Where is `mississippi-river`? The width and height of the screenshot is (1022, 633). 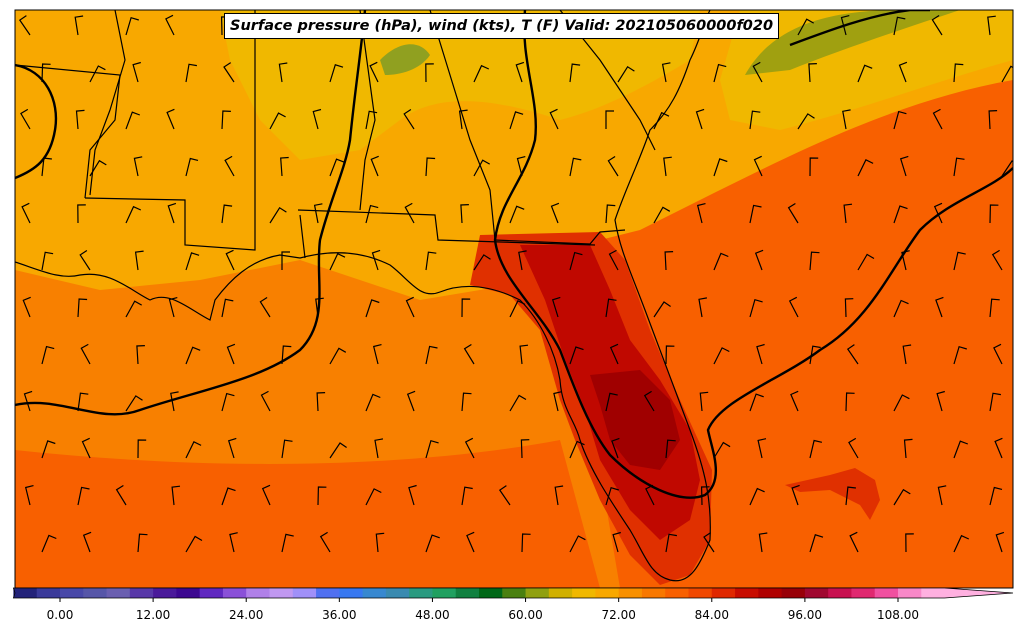 mississippi-river is located at coordinates (107, 103).